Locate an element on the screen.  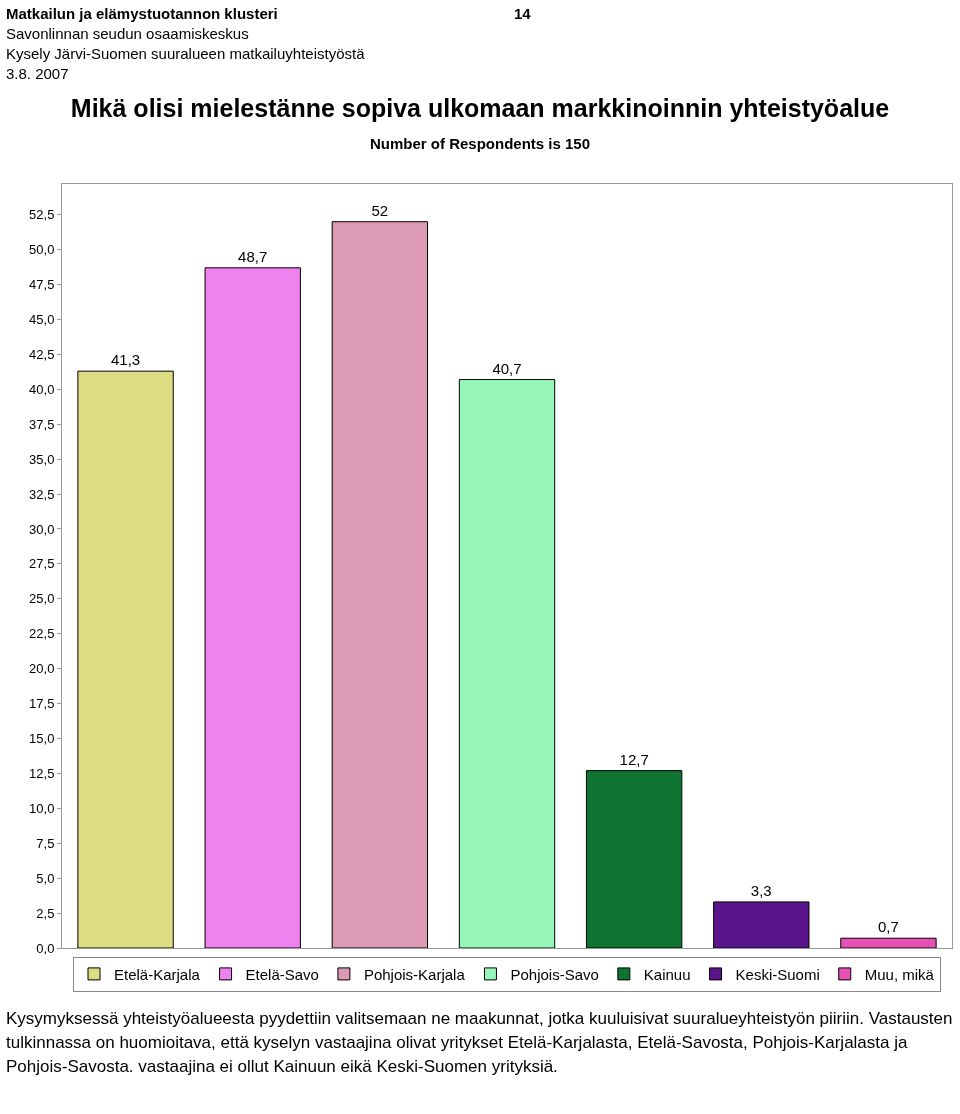
y-tick-label: 17,5 is located at coordinates (42, 704).